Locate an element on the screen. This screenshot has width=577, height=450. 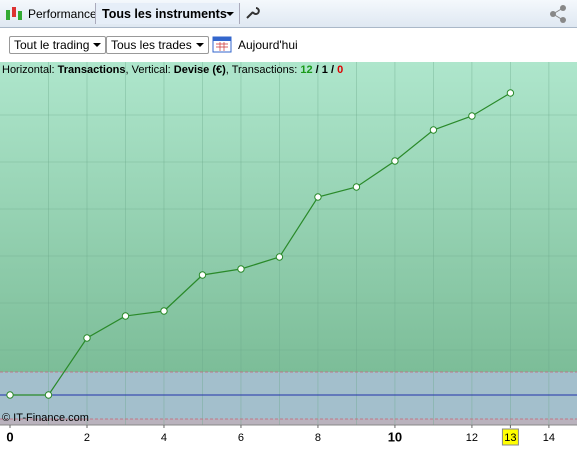
wrench is located at coordinates (252, 13).